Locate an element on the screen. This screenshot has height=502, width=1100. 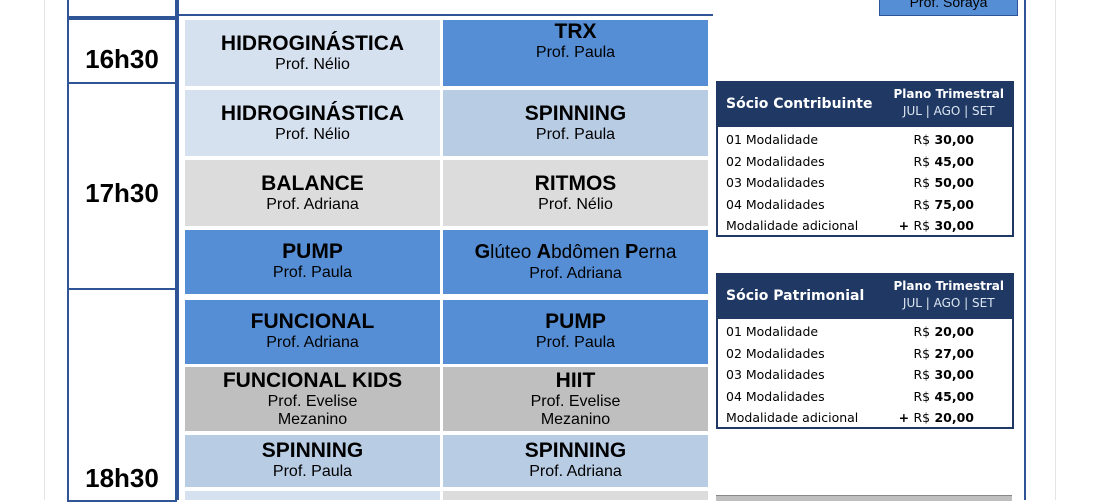
time-slot-1730: 17h30 is located at coordinates (122, 186).